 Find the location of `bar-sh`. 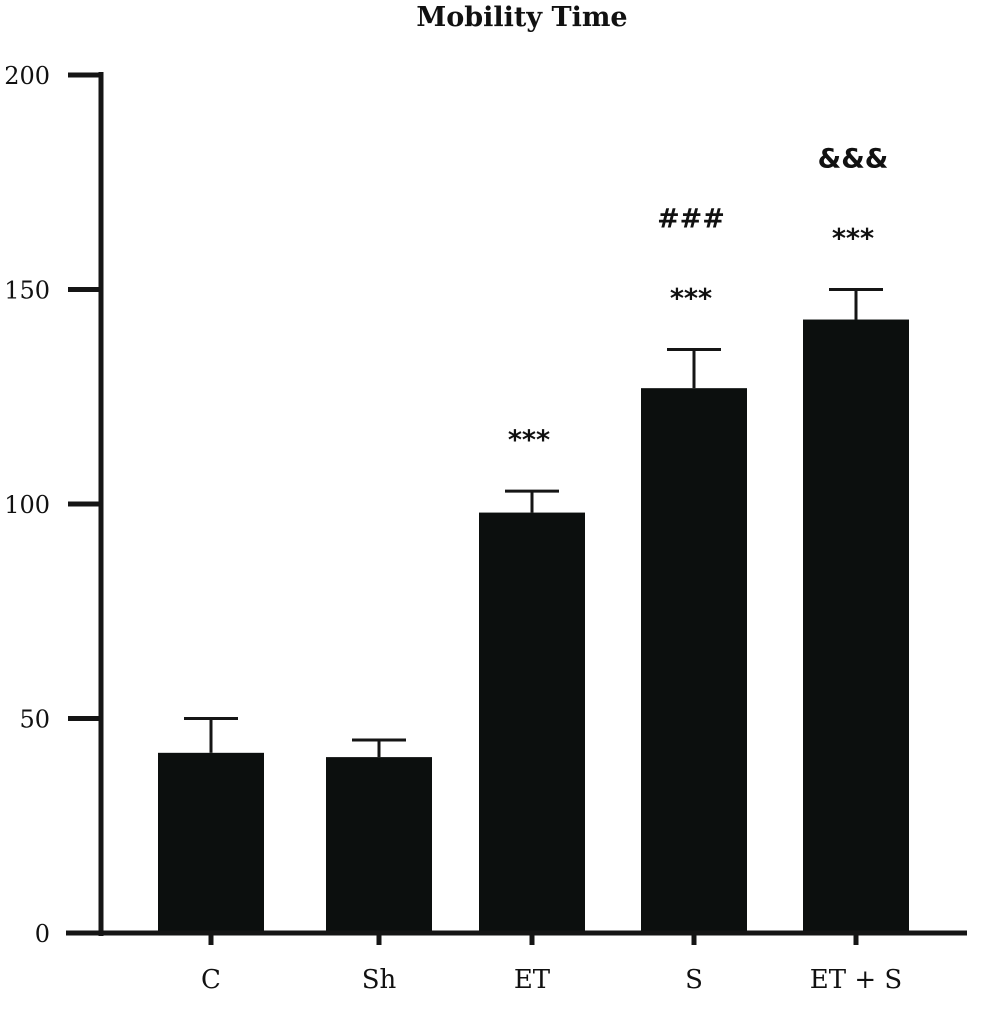

bar-sh is located at coordinates (379, 845).